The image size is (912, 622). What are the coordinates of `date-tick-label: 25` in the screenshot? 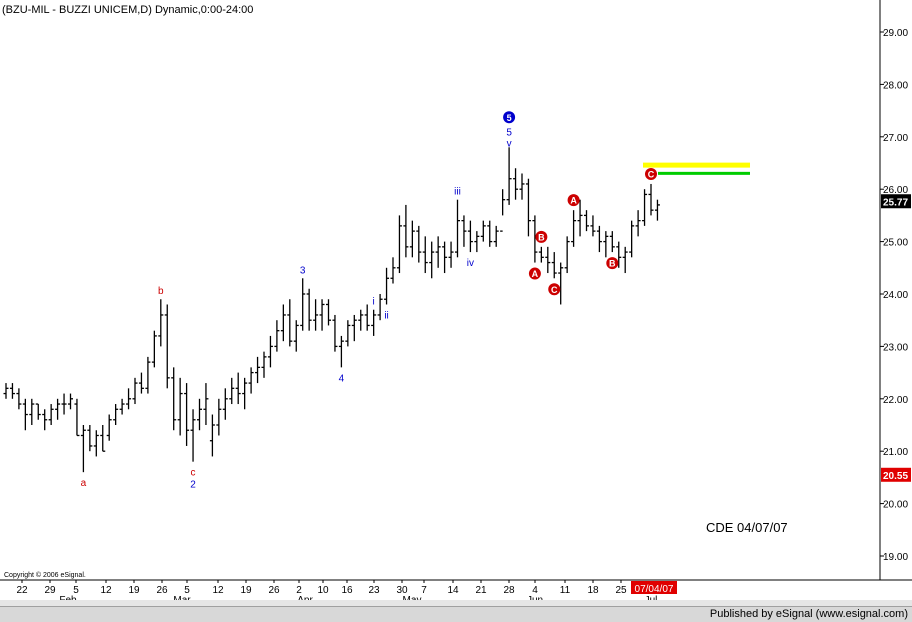 It's located at (621, 590).